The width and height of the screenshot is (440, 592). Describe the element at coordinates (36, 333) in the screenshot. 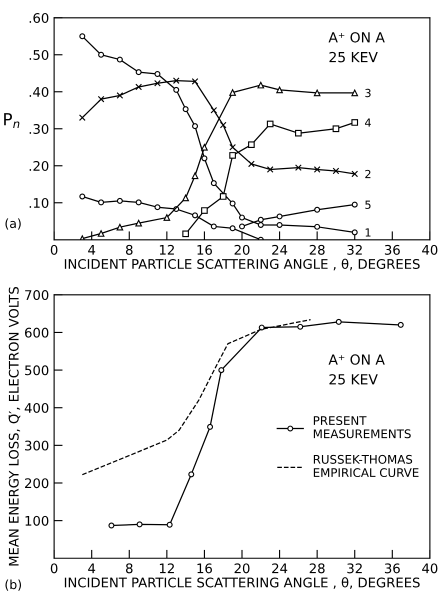

I see `y-tick-label: 600` at that location.